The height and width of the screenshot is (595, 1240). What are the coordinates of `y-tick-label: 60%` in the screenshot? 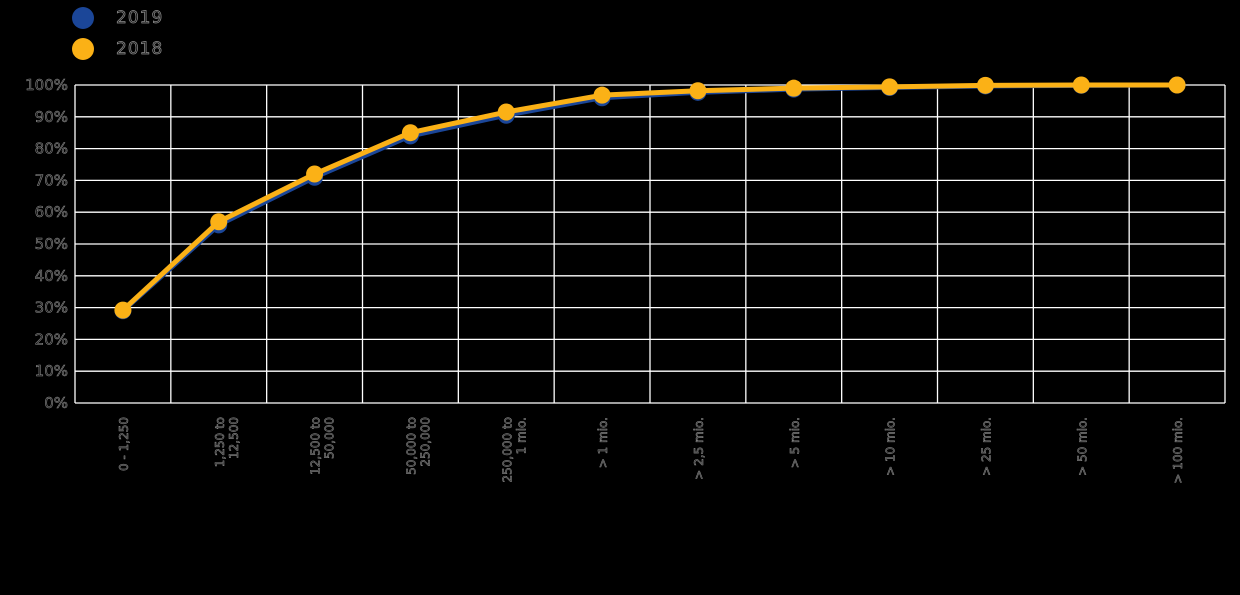 It's located at (51, 212).